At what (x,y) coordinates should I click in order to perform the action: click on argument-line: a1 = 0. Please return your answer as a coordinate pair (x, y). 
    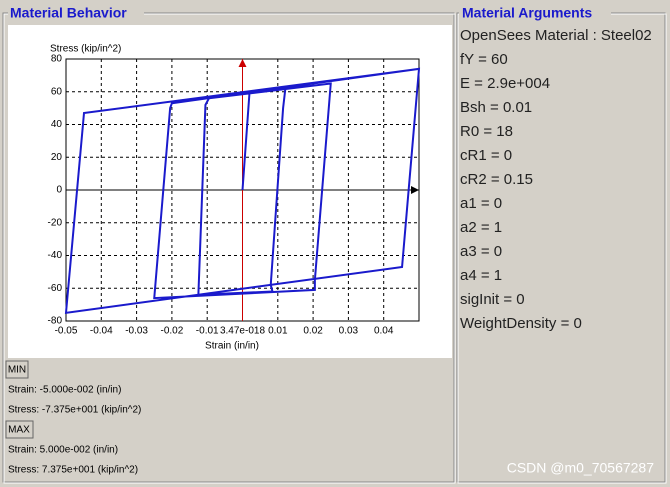
    Looking at the image, I should click on (481, 203).